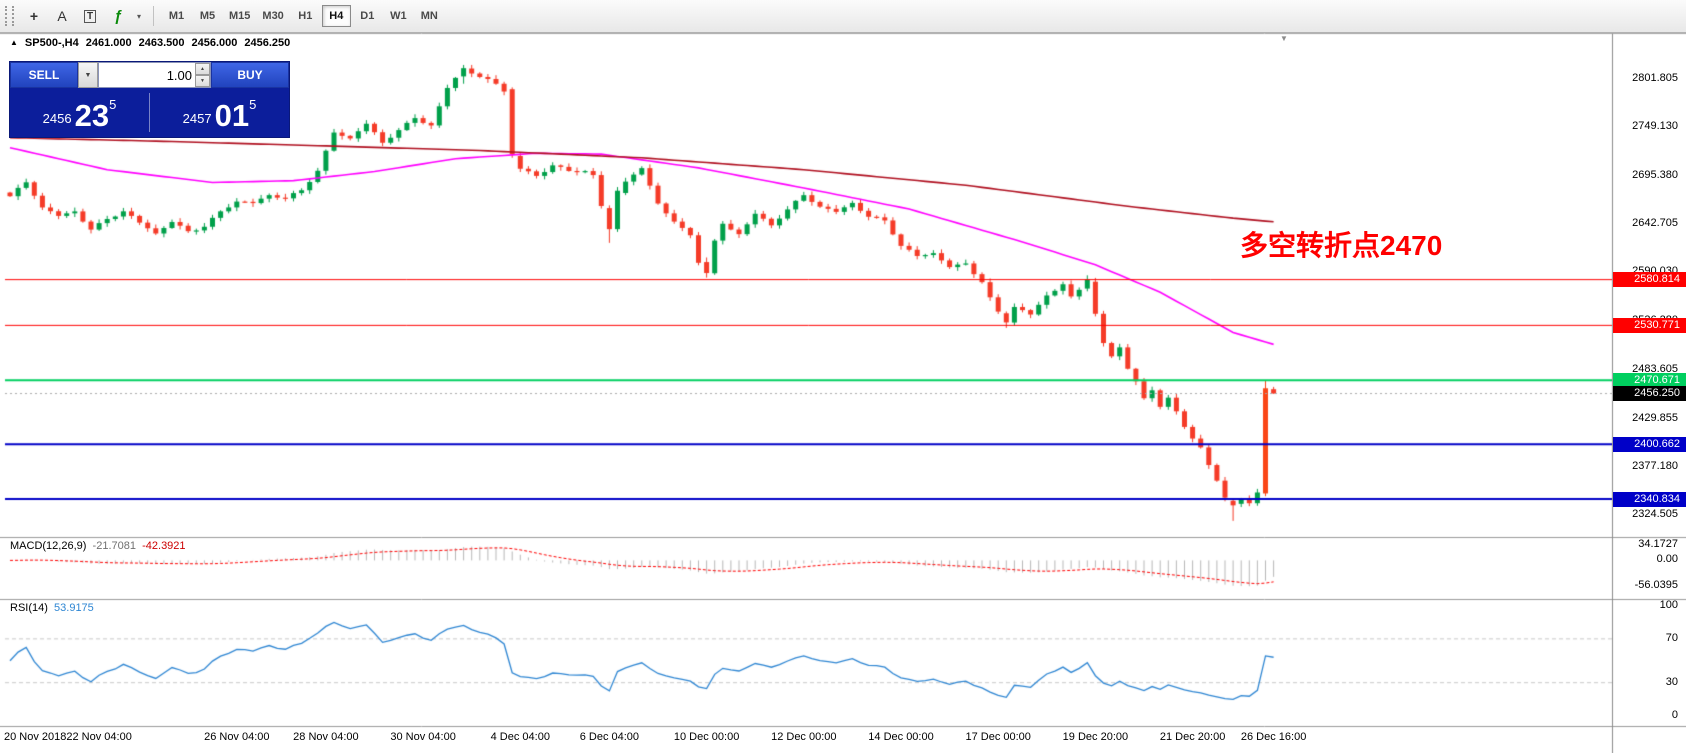  What do you see at coordinates (429, 16) in the screenshot?
I see `timeframe-mn: MN` at bounding box center [429, 16].